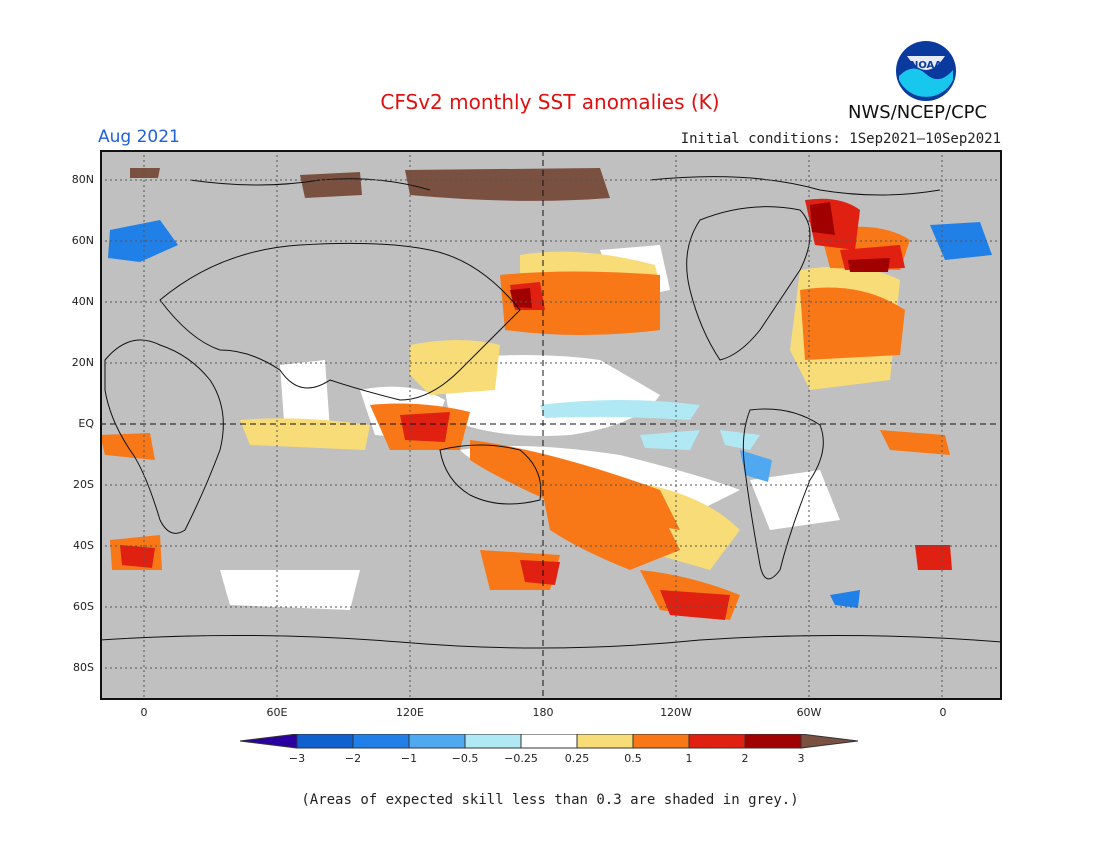  I want to click on lon-label: 180, so click(543, 712).